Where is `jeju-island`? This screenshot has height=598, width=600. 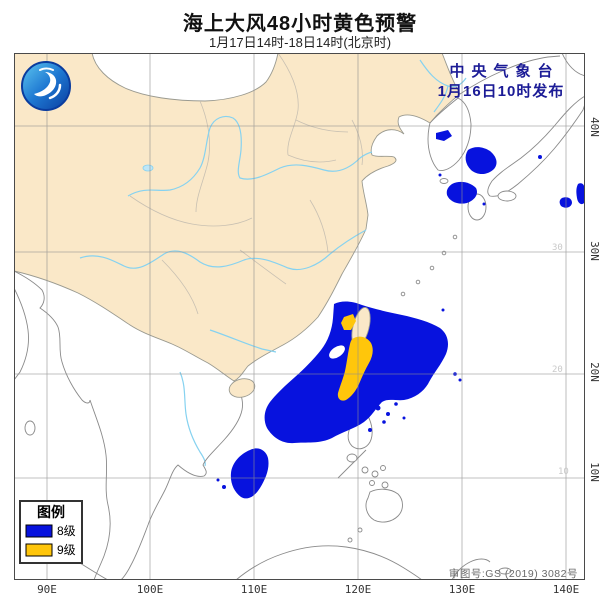
jeju-island is located at coordinates (444, 181).